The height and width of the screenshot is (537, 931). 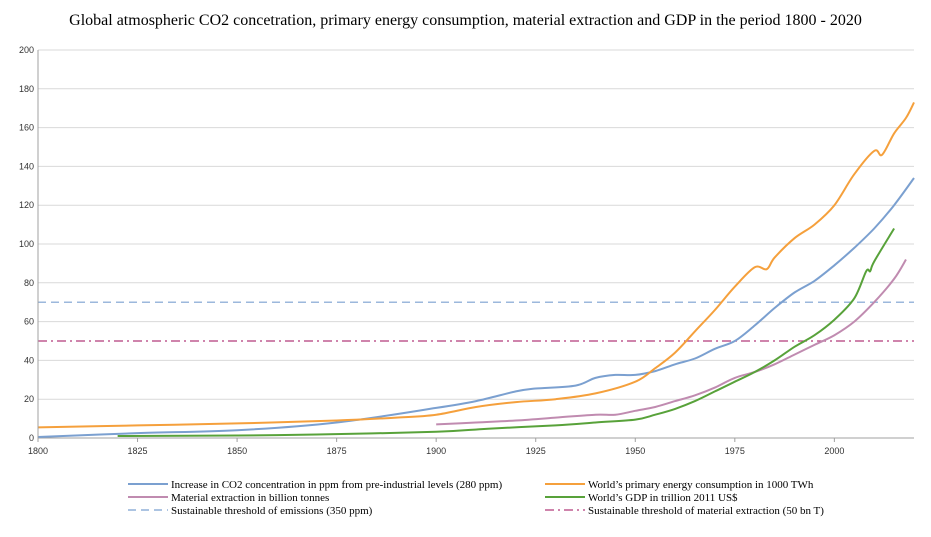 What do you see at coordinates (237, 451) in the screenshot?
I see `x-tick-label: 1850` at bounding box center [237, 451].